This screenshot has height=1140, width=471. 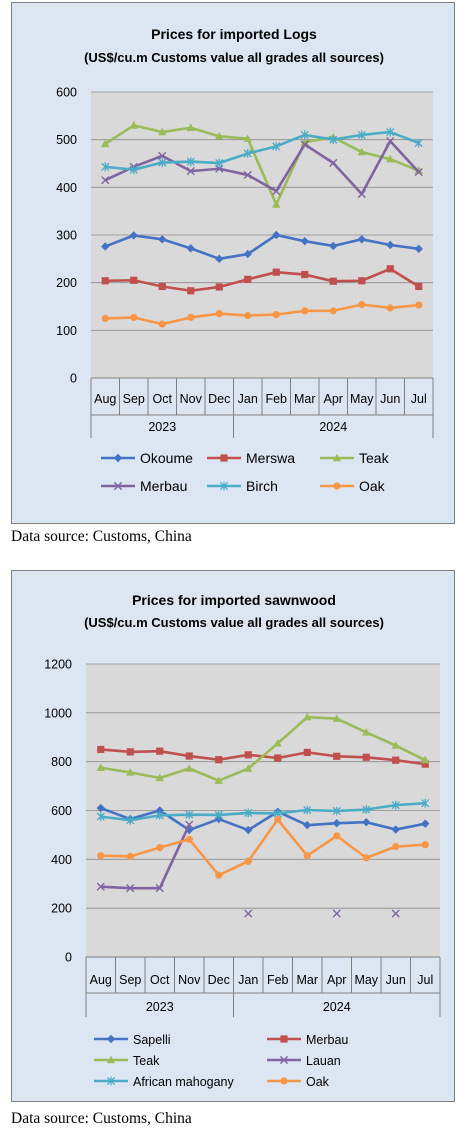 What do you see at coordinates (396, 760) in the screenshot?
I see `sawnwood-point-merbau-jun` at bounding box center [396, 760].